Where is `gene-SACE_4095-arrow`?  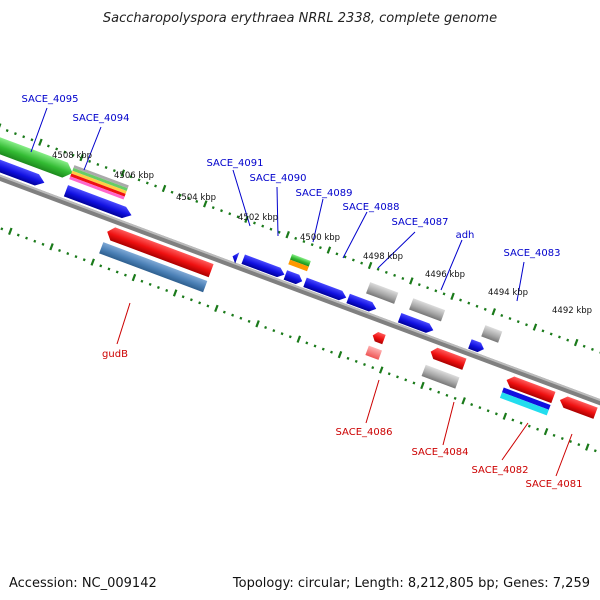
gene-SACE_4095-arrow is located at coordinates (37, 157).